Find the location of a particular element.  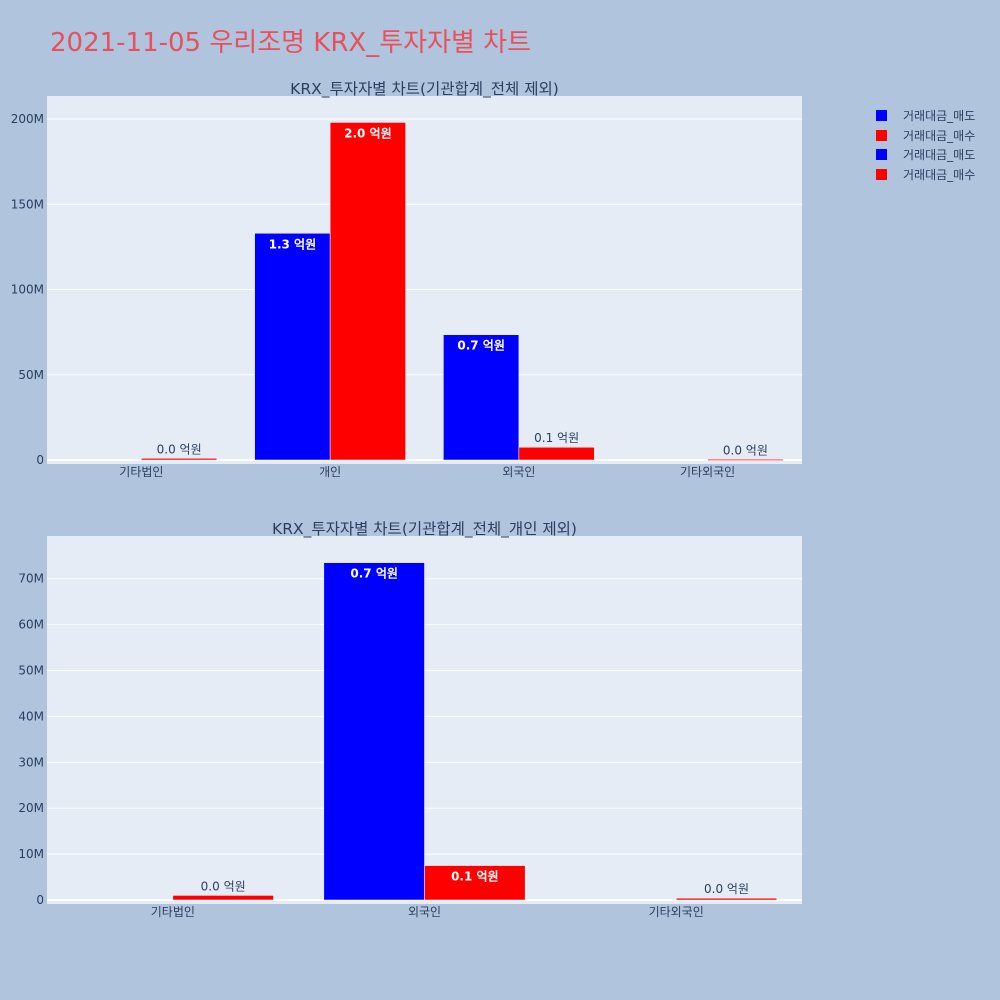

y-tick-label: 200M is located at coordinates (27, 119).